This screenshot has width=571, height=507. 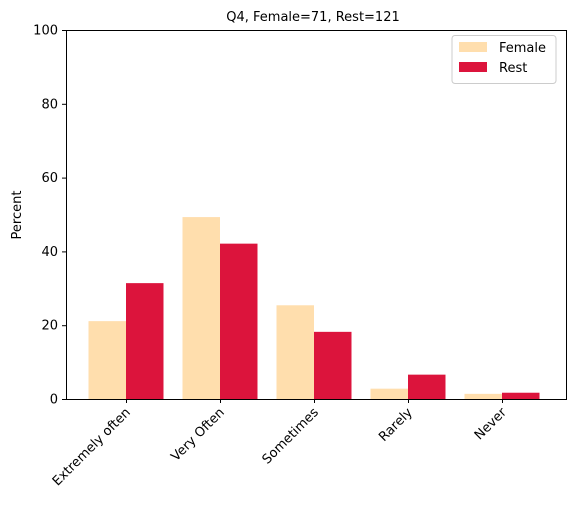 What do you see at coordinates (239, 321) in the screenshot?
I see `bar-rest-very-often` at bounding box center [239, 321].